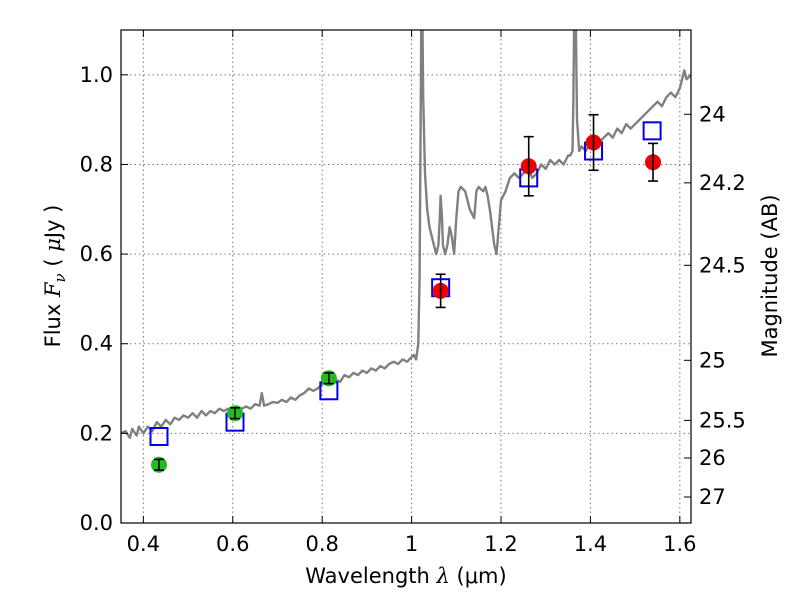 Image resolution: width=800 pixels, height=604 pixels. I want to click on y2-tick-label: 26, so click(712, 458).